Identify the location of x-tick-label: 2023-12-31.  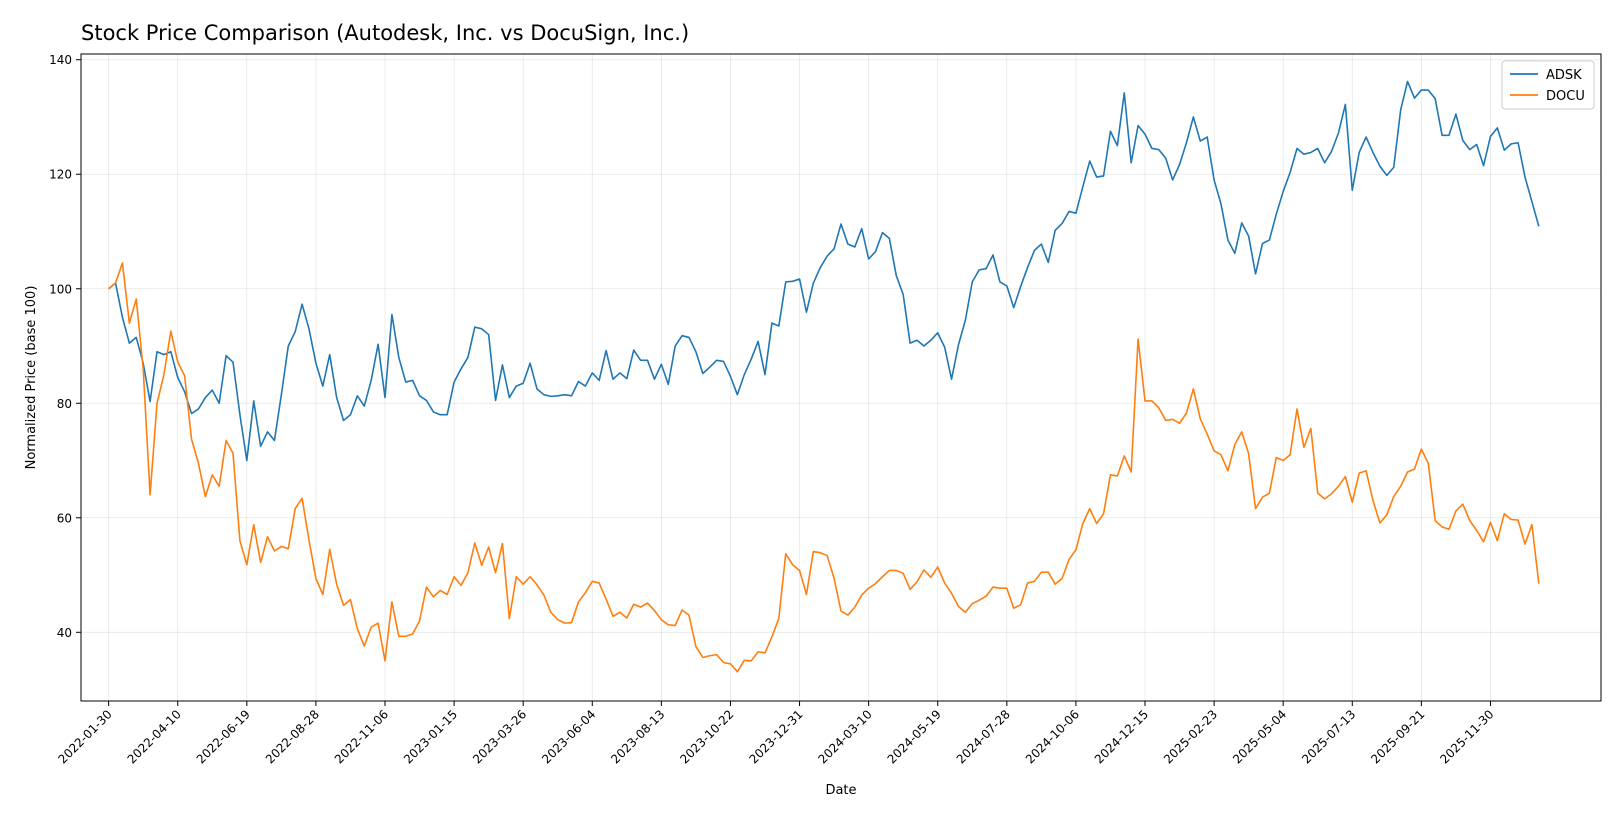
(775, 736).